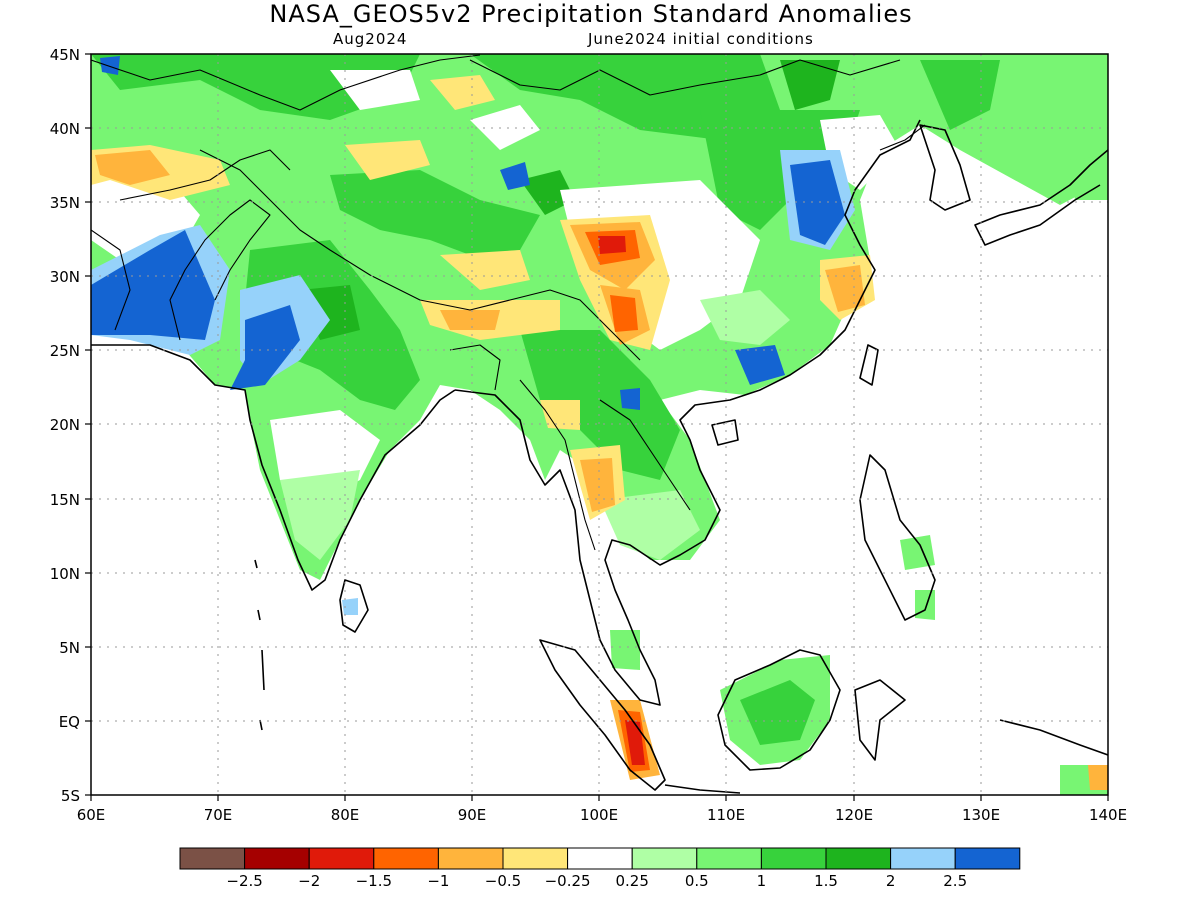 The height and width of the screenshot is (900, 1200). I want to click on coastline-sri-lanka, so click(354, 606).